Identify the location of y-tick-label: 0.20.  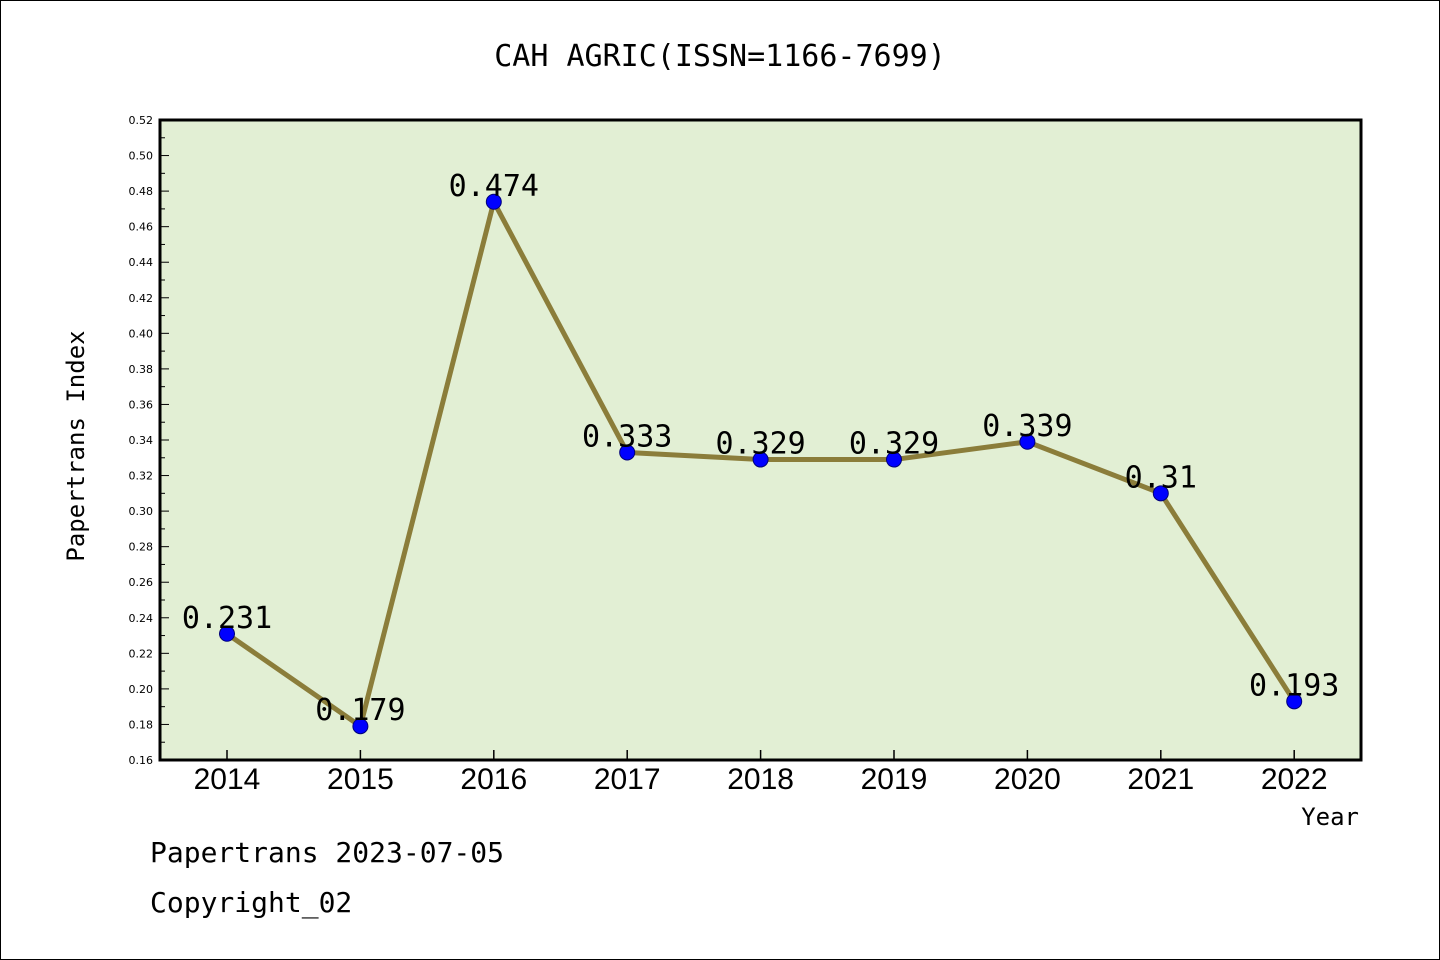
(141, 689).